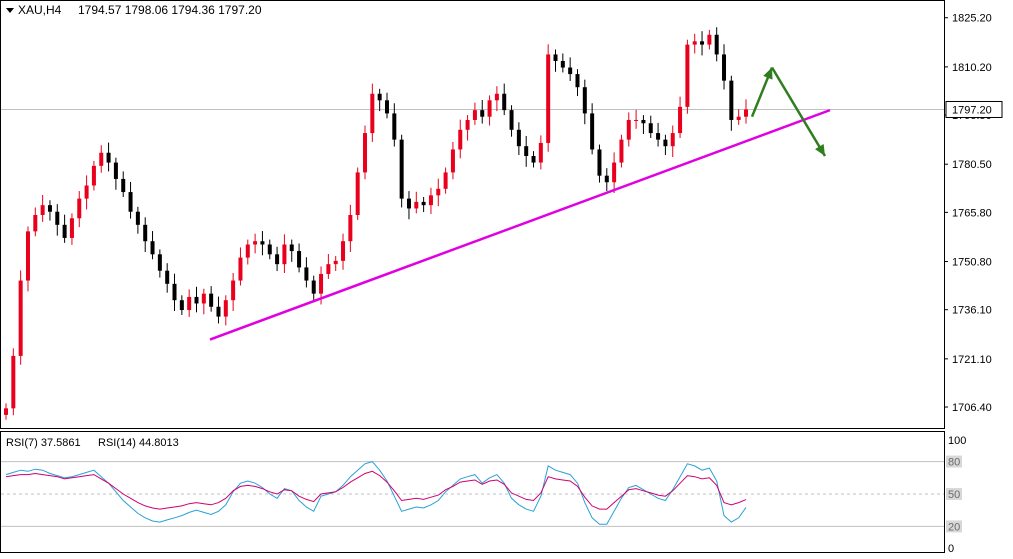 Image resolution: width=1013 pixels, height=559 pixels. Describe the element at coordinates (43, 443) in the screenshot. I see `rsi7-label: RSI(7) 37.5861` at that location.